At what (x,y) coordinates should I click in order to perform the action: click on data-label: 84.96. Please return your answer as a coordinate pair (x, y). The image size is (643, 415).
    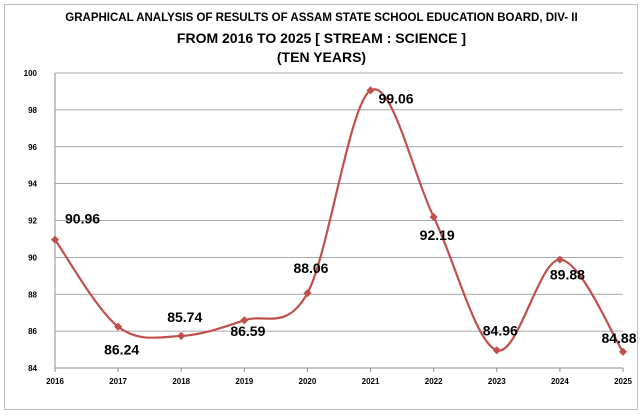
    Looking at the image, I should click on (500, 330).